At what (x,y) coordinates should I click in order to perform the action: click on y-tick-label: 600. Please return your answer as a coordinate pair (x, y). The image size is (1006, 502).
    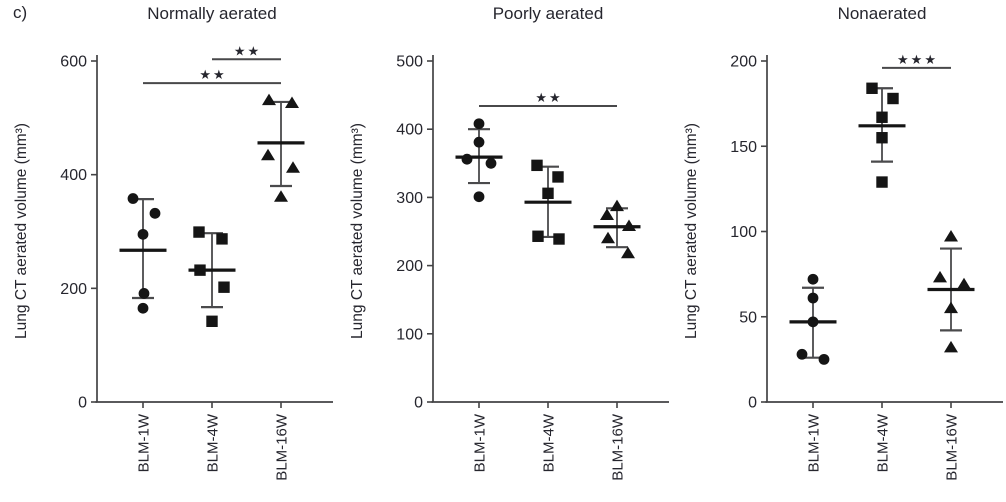
    Looking at the image, I should click on (73, 62).